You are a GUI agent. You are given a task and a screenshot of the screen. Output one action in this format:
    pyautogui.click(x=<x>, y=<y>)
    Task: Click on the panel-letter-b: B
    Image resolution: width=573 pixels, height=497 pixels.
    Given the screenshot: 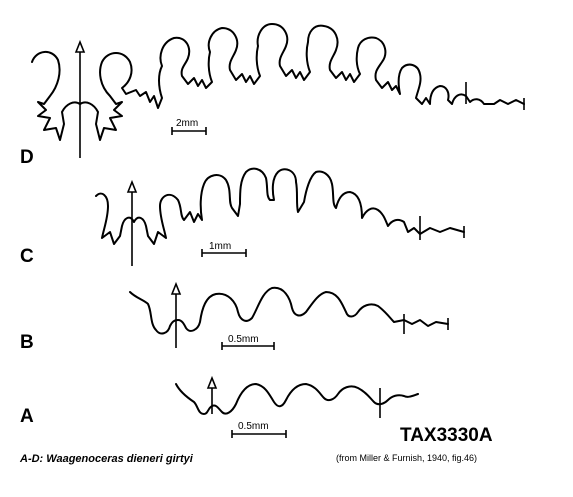 What is the action you would take?
    pyautogui.click(x=27, y=342)
    